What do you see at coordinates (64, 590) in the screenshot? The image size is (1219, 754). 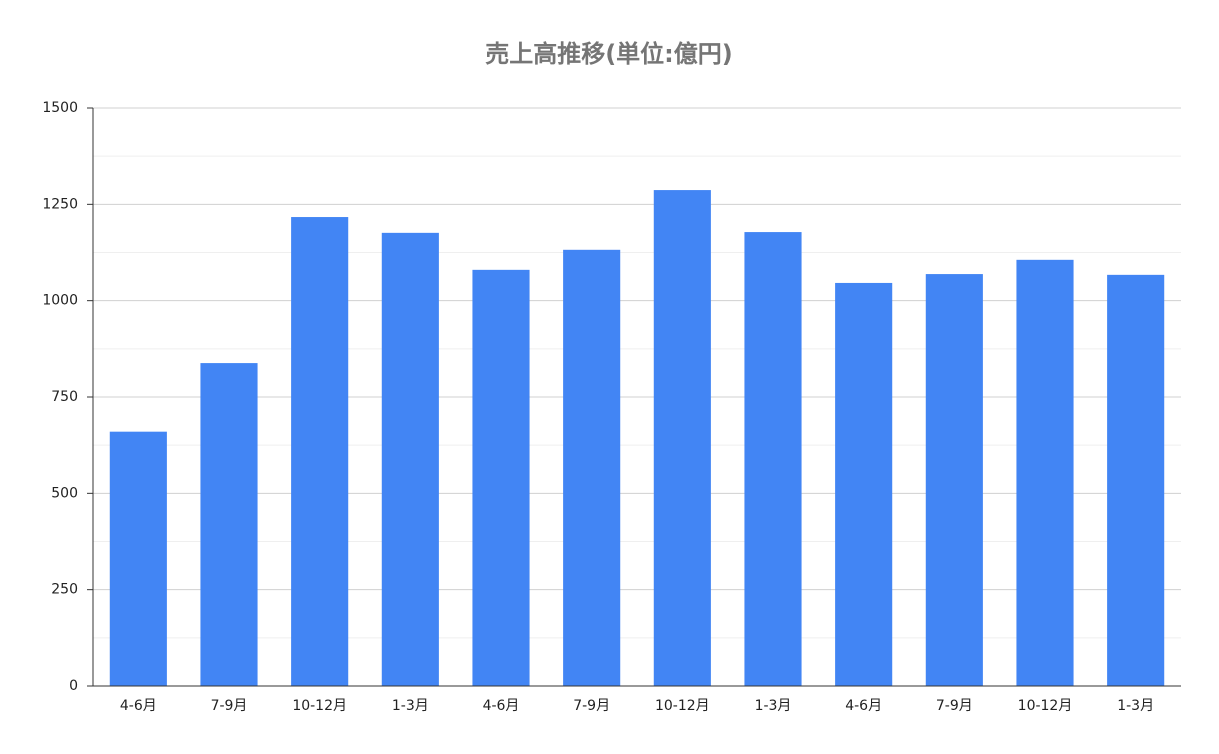 I see `y-tick-label: 250` at bounding box center [64, 590].